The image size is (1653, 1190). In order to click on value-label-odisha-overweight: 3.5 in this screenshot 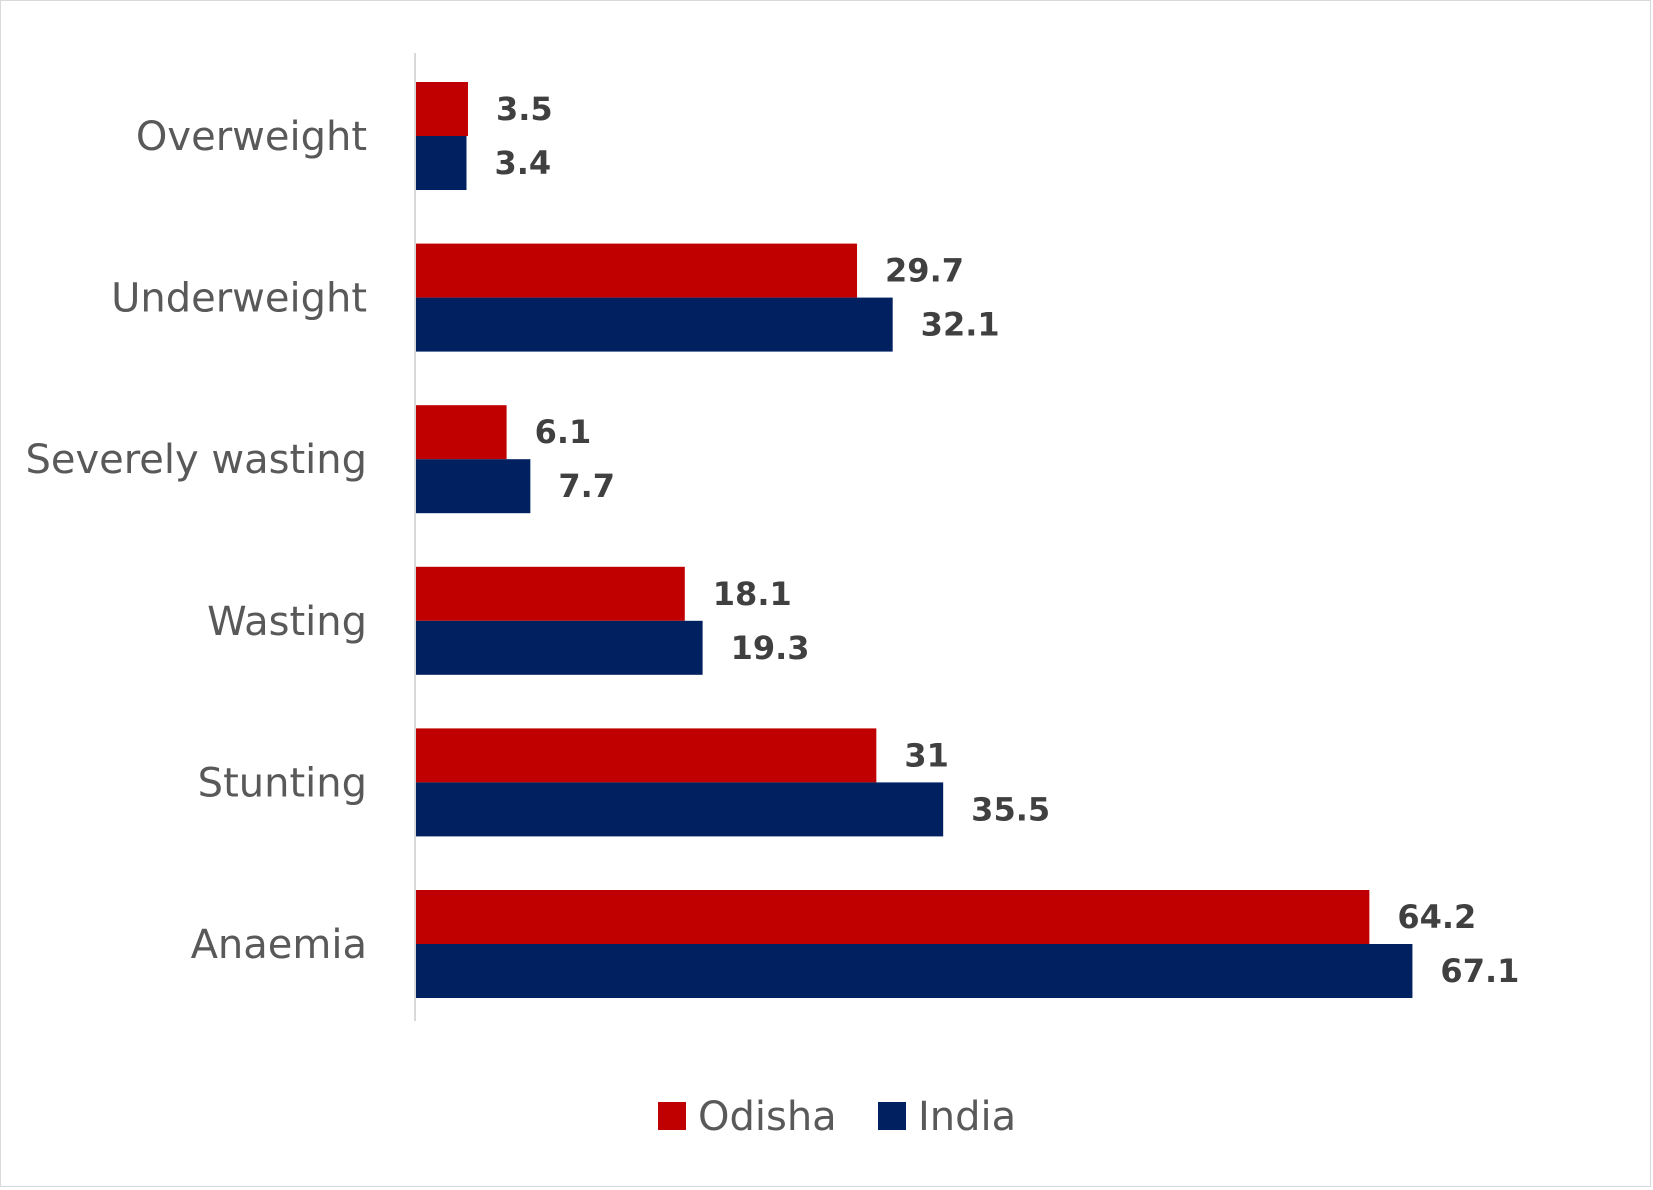, I will do `click(524, 109)`.